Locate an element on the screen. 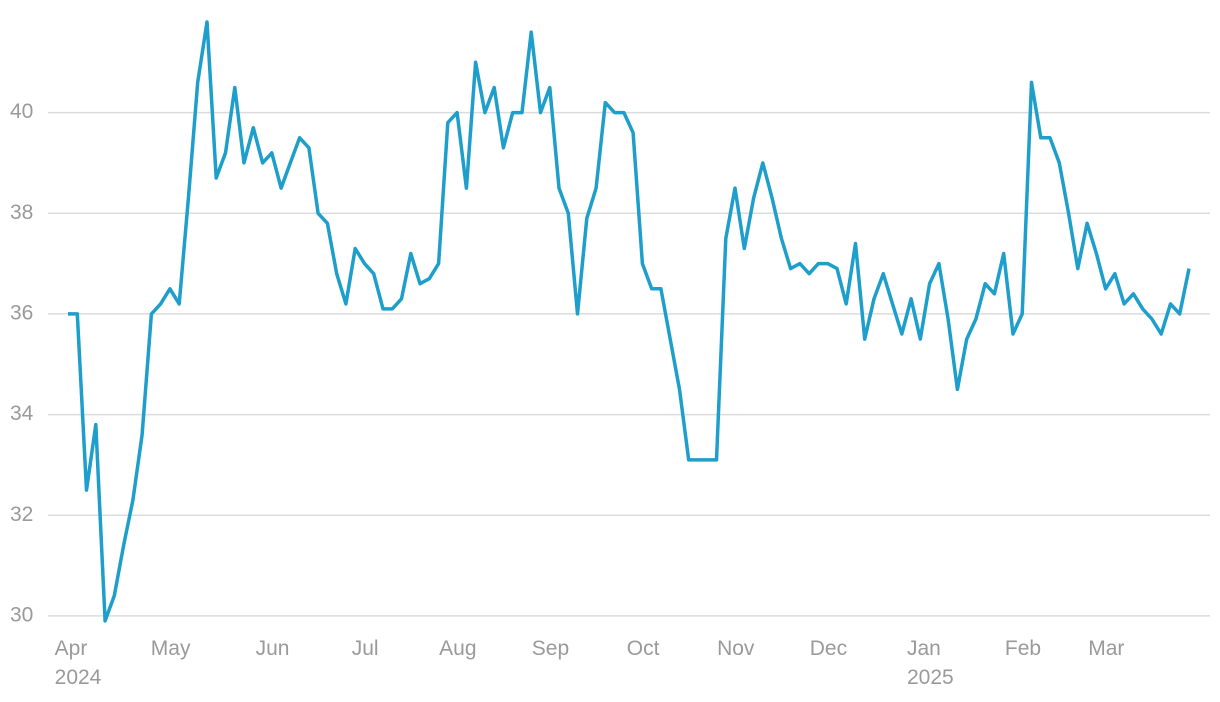 The height and width of the screenshot is (702, 1220). y-tick-label: 34 is located at coordinates (22, 413).